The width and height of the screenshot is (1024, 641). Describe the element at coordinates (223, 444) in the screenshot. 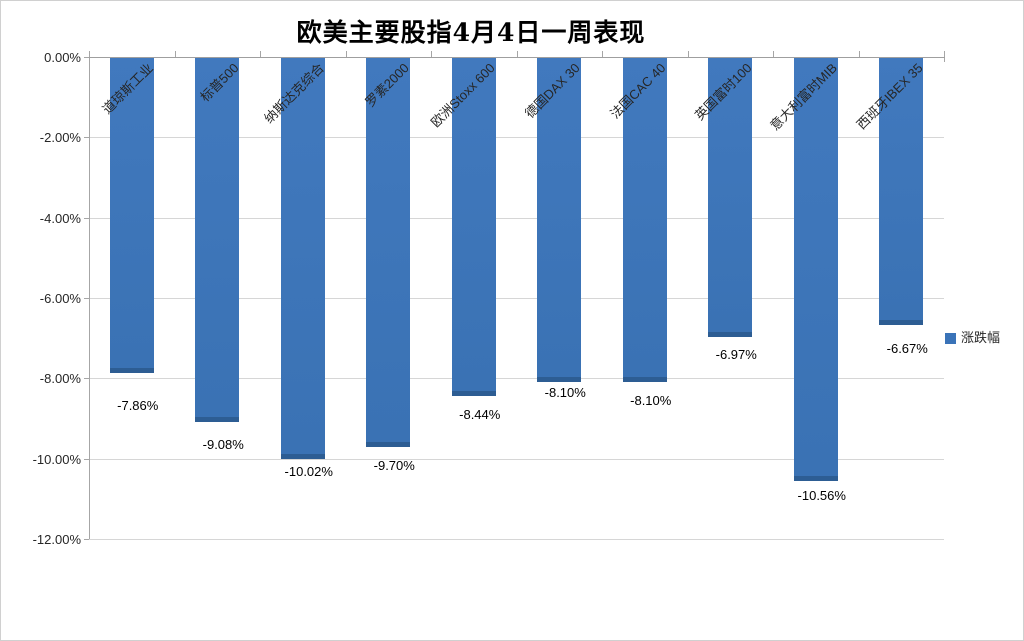

I see `data-label: -9.08%` at that location.